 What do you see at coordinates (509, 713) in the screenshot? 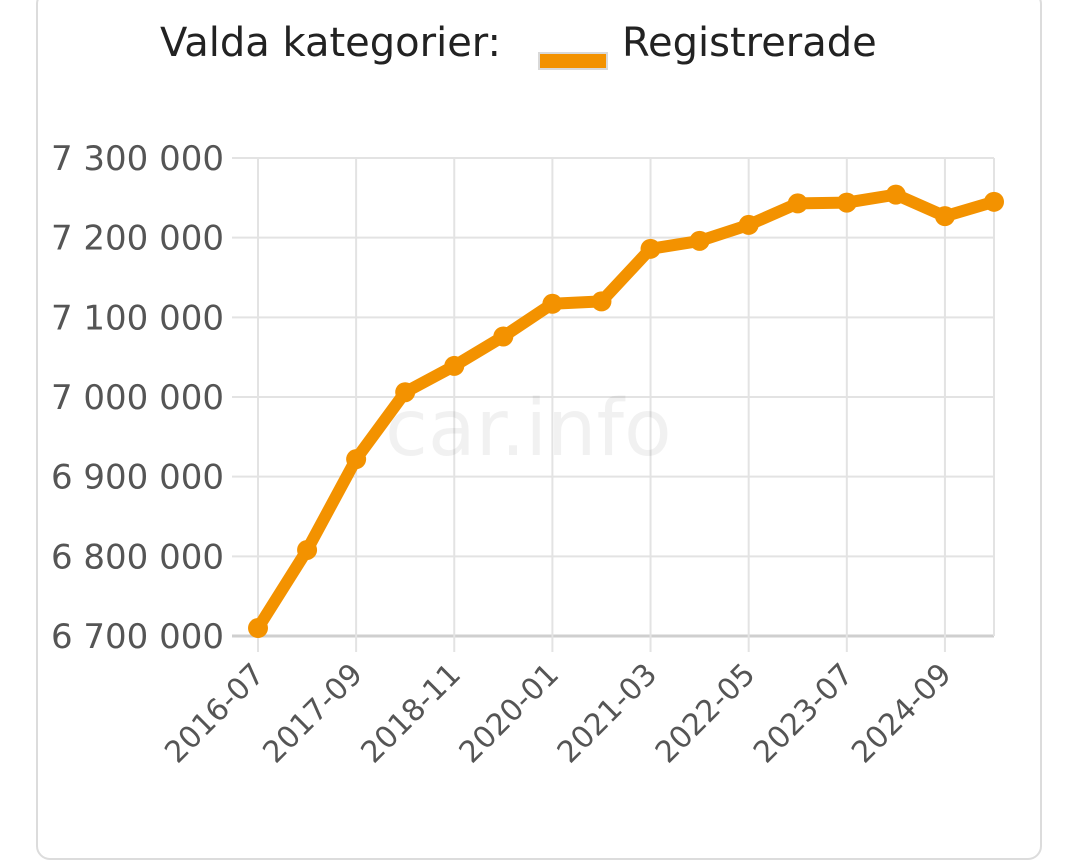
I see `x-tick-label: 2020-01` at bounding box center [509, 713].